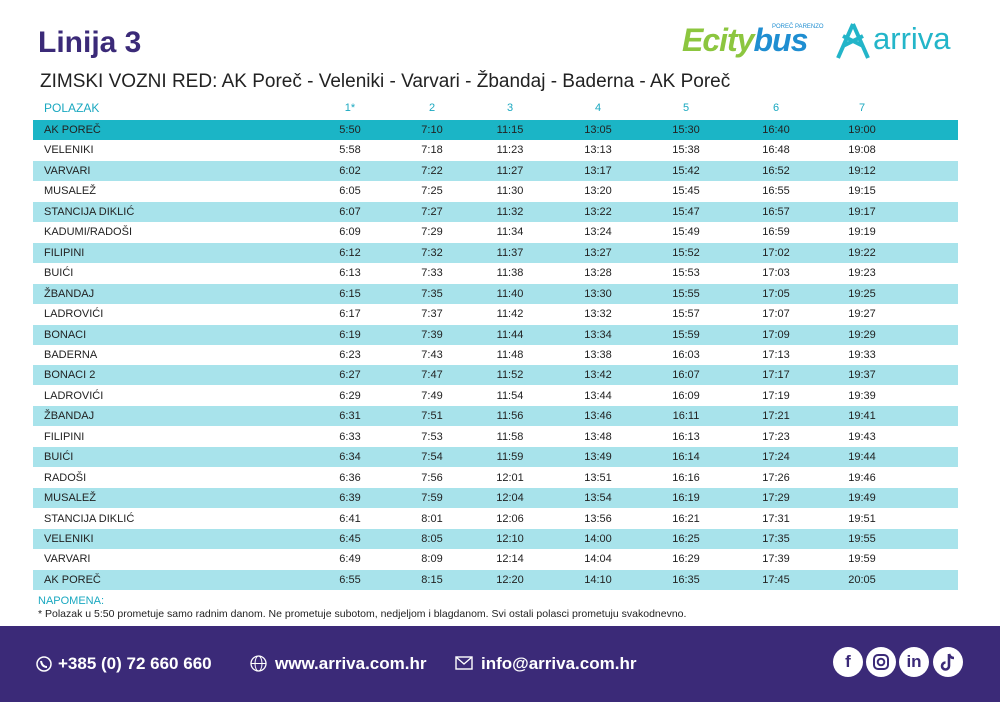 The image size is (1000, 702). What do you see at coordinates (948, 662) in the screenshot?
I see `tiktok-icon` at bounding box center [948, 662].